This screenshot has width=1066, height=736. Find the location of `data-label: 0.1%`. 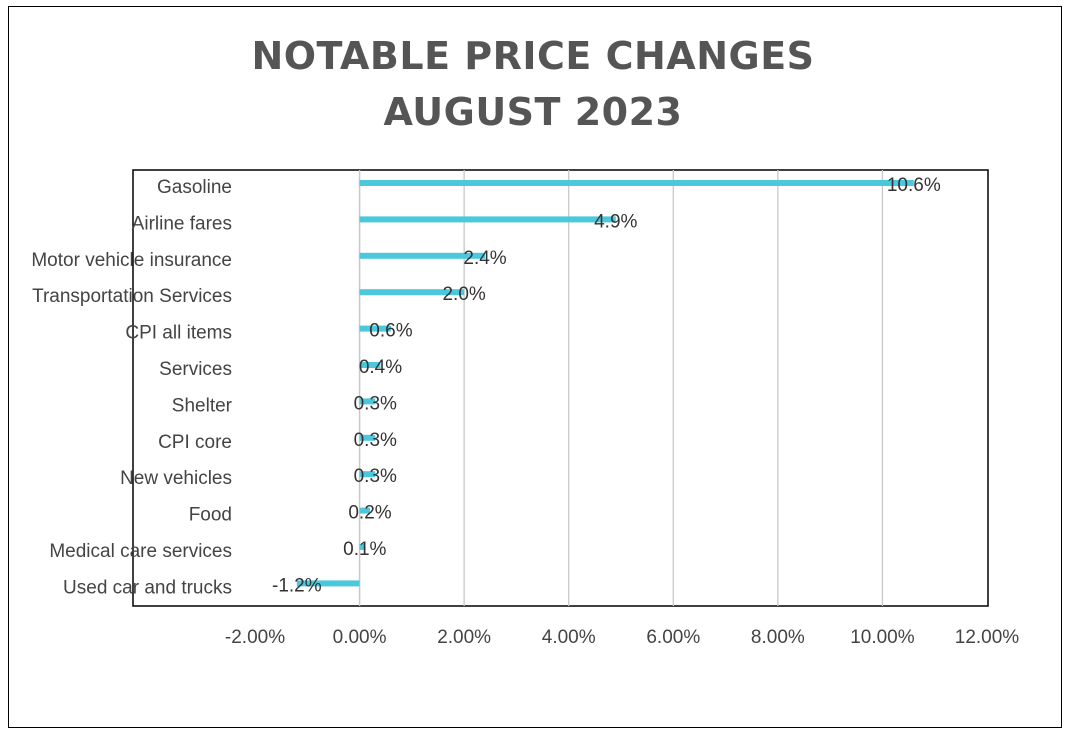

data-label: 0.1% is located at coordinates (364, 549).